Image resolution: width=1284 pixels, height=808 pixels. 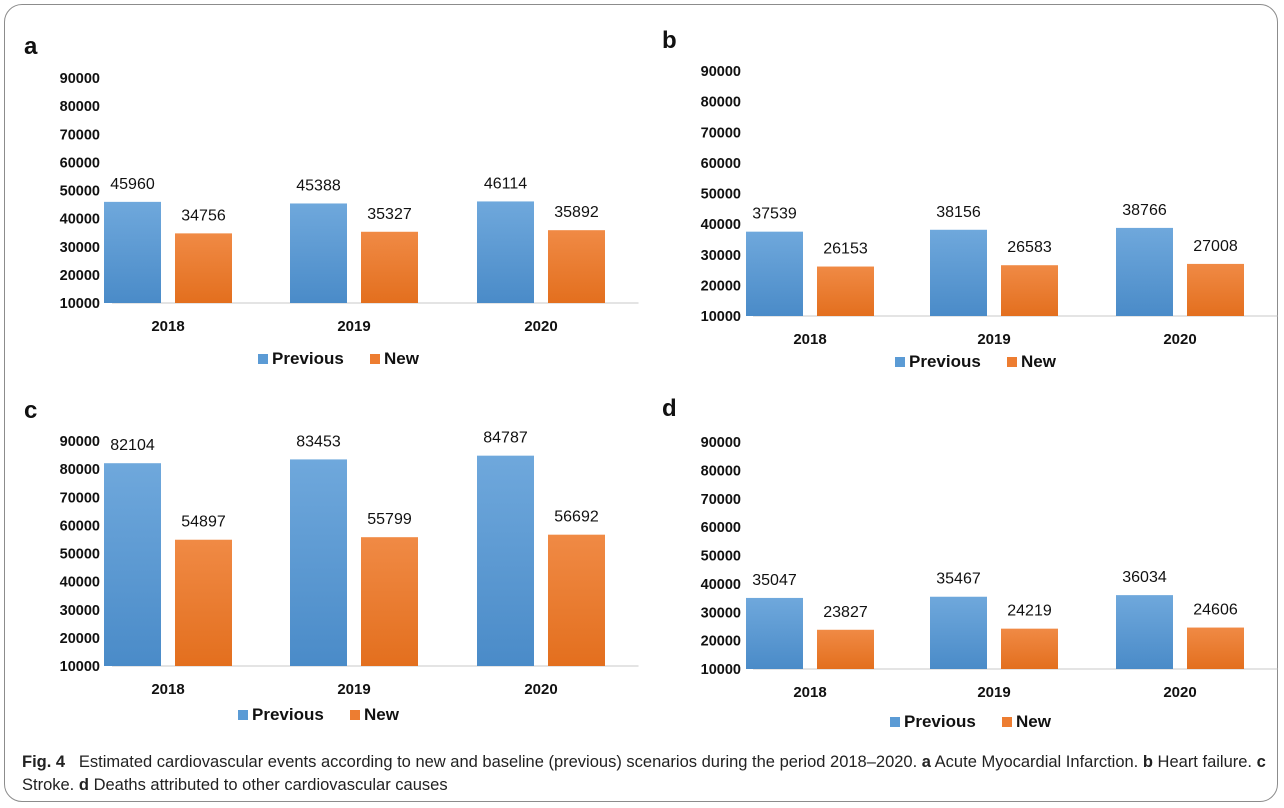 I want to click on panel-b-ytick-label: 60000, so click(x=721, y=164).